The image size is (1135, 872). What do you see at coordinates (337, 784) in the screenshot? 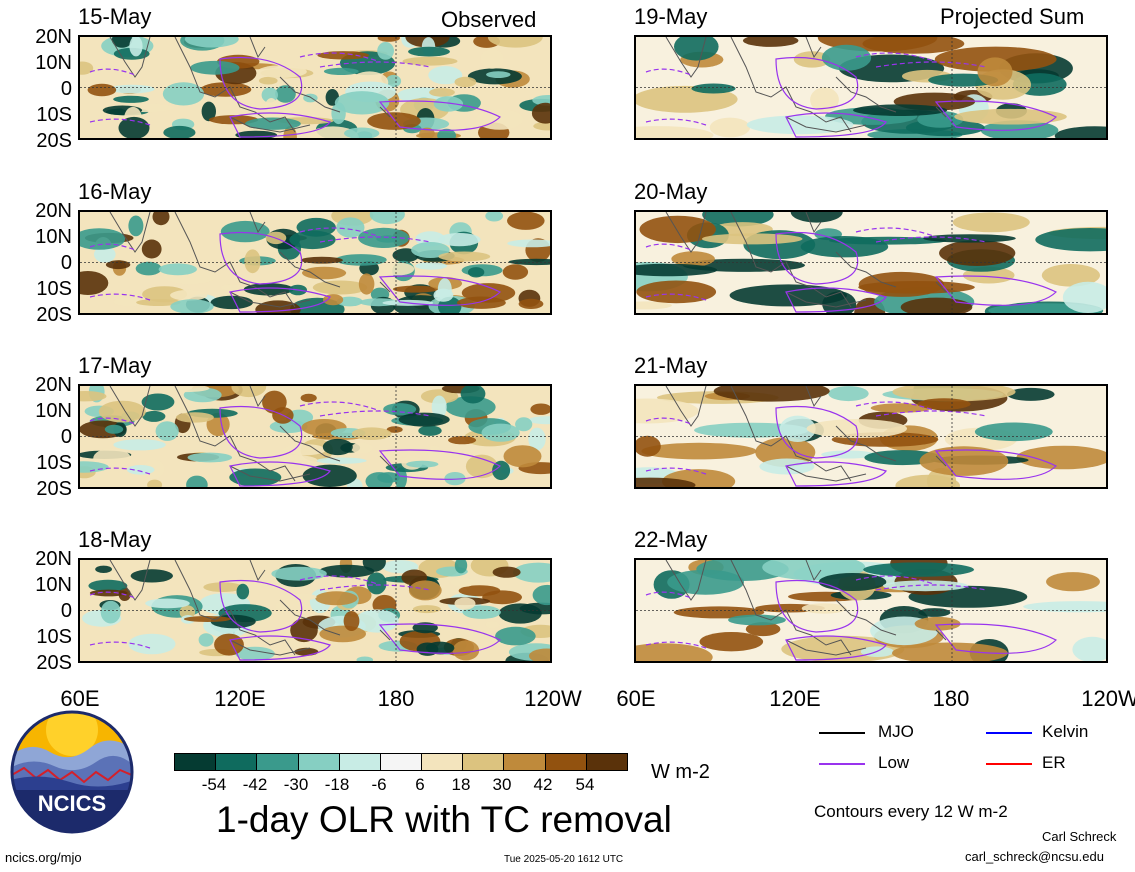
I see `colorbar-tick-label: -18` at bounding box center [337, 784].